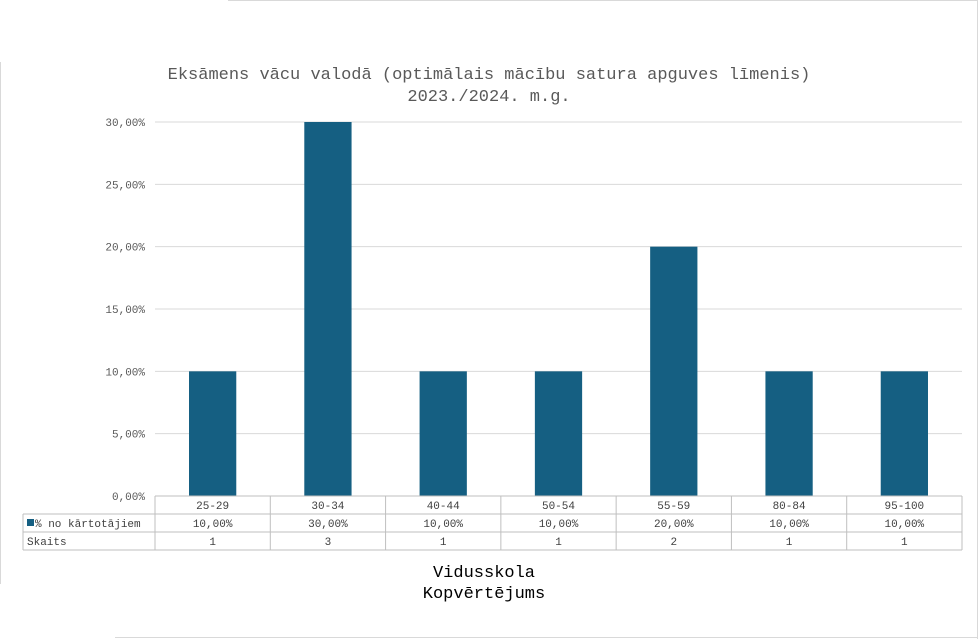  Describe the element at coordinates (789, 507) in the screenshot. I see `x-tick-label: 80-84` at that location.